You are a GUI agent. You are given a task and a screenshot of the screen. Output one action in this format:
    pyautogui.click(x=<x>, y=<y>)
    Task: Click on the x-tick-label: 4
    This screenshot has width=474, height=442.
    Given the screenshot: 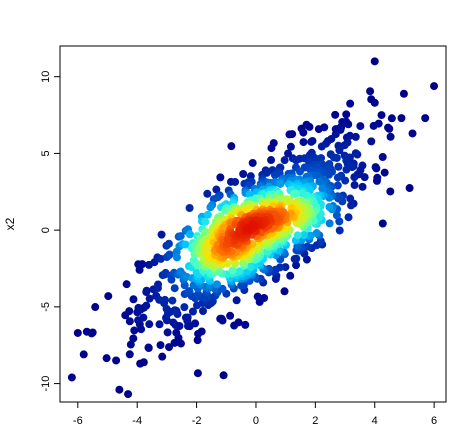 What is the action you would take?
    pyautogui.click(x=375, y=421)
    